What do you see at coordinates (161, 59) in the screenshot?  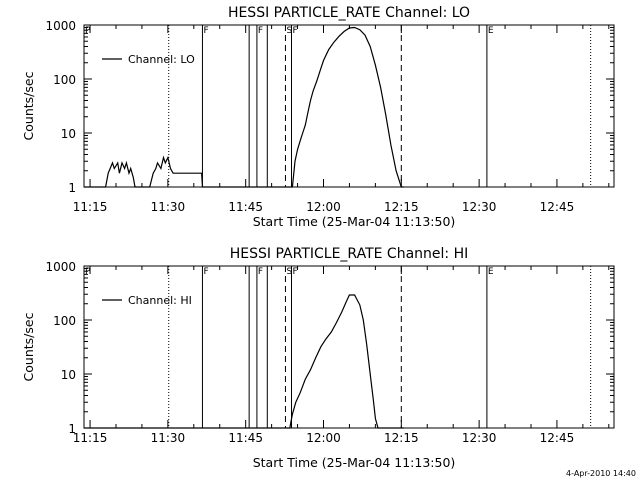 I see `legend-label: Channel: LO` at bounding box center [161, 59].